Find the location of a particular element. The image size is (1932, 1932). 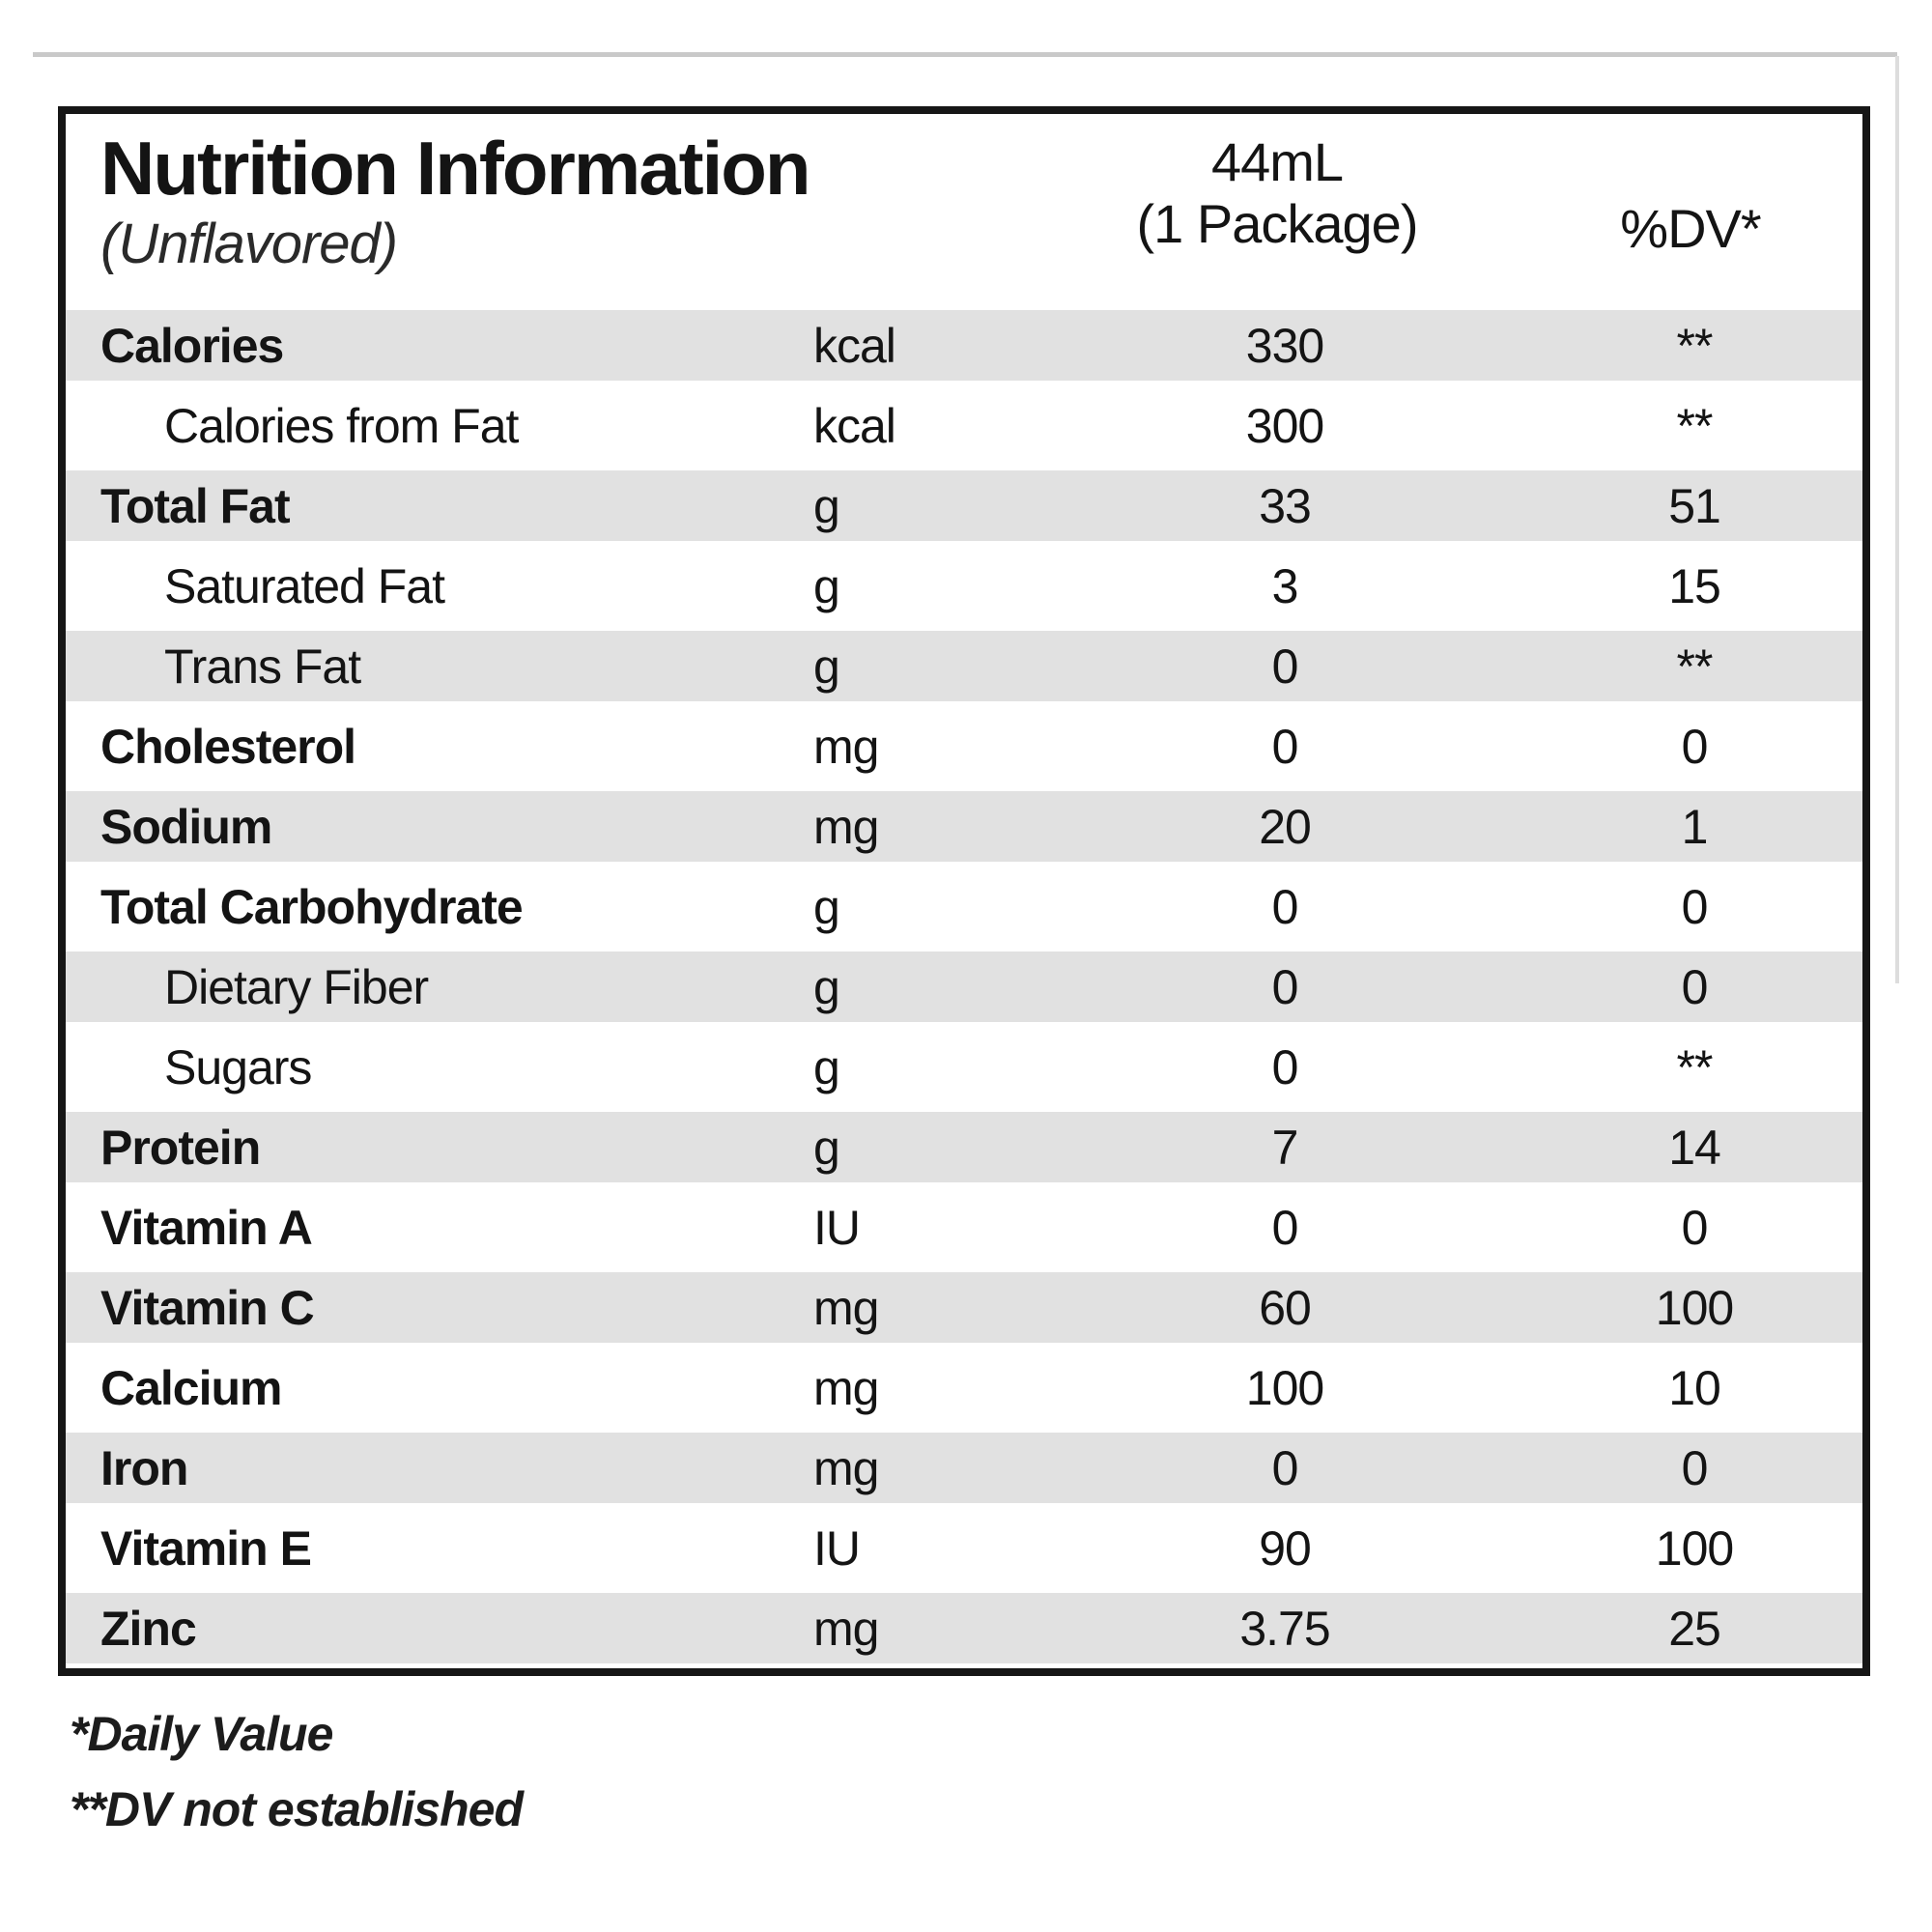

nutrient-amount-cell: 60 is located at coordinates (1285, 1307).